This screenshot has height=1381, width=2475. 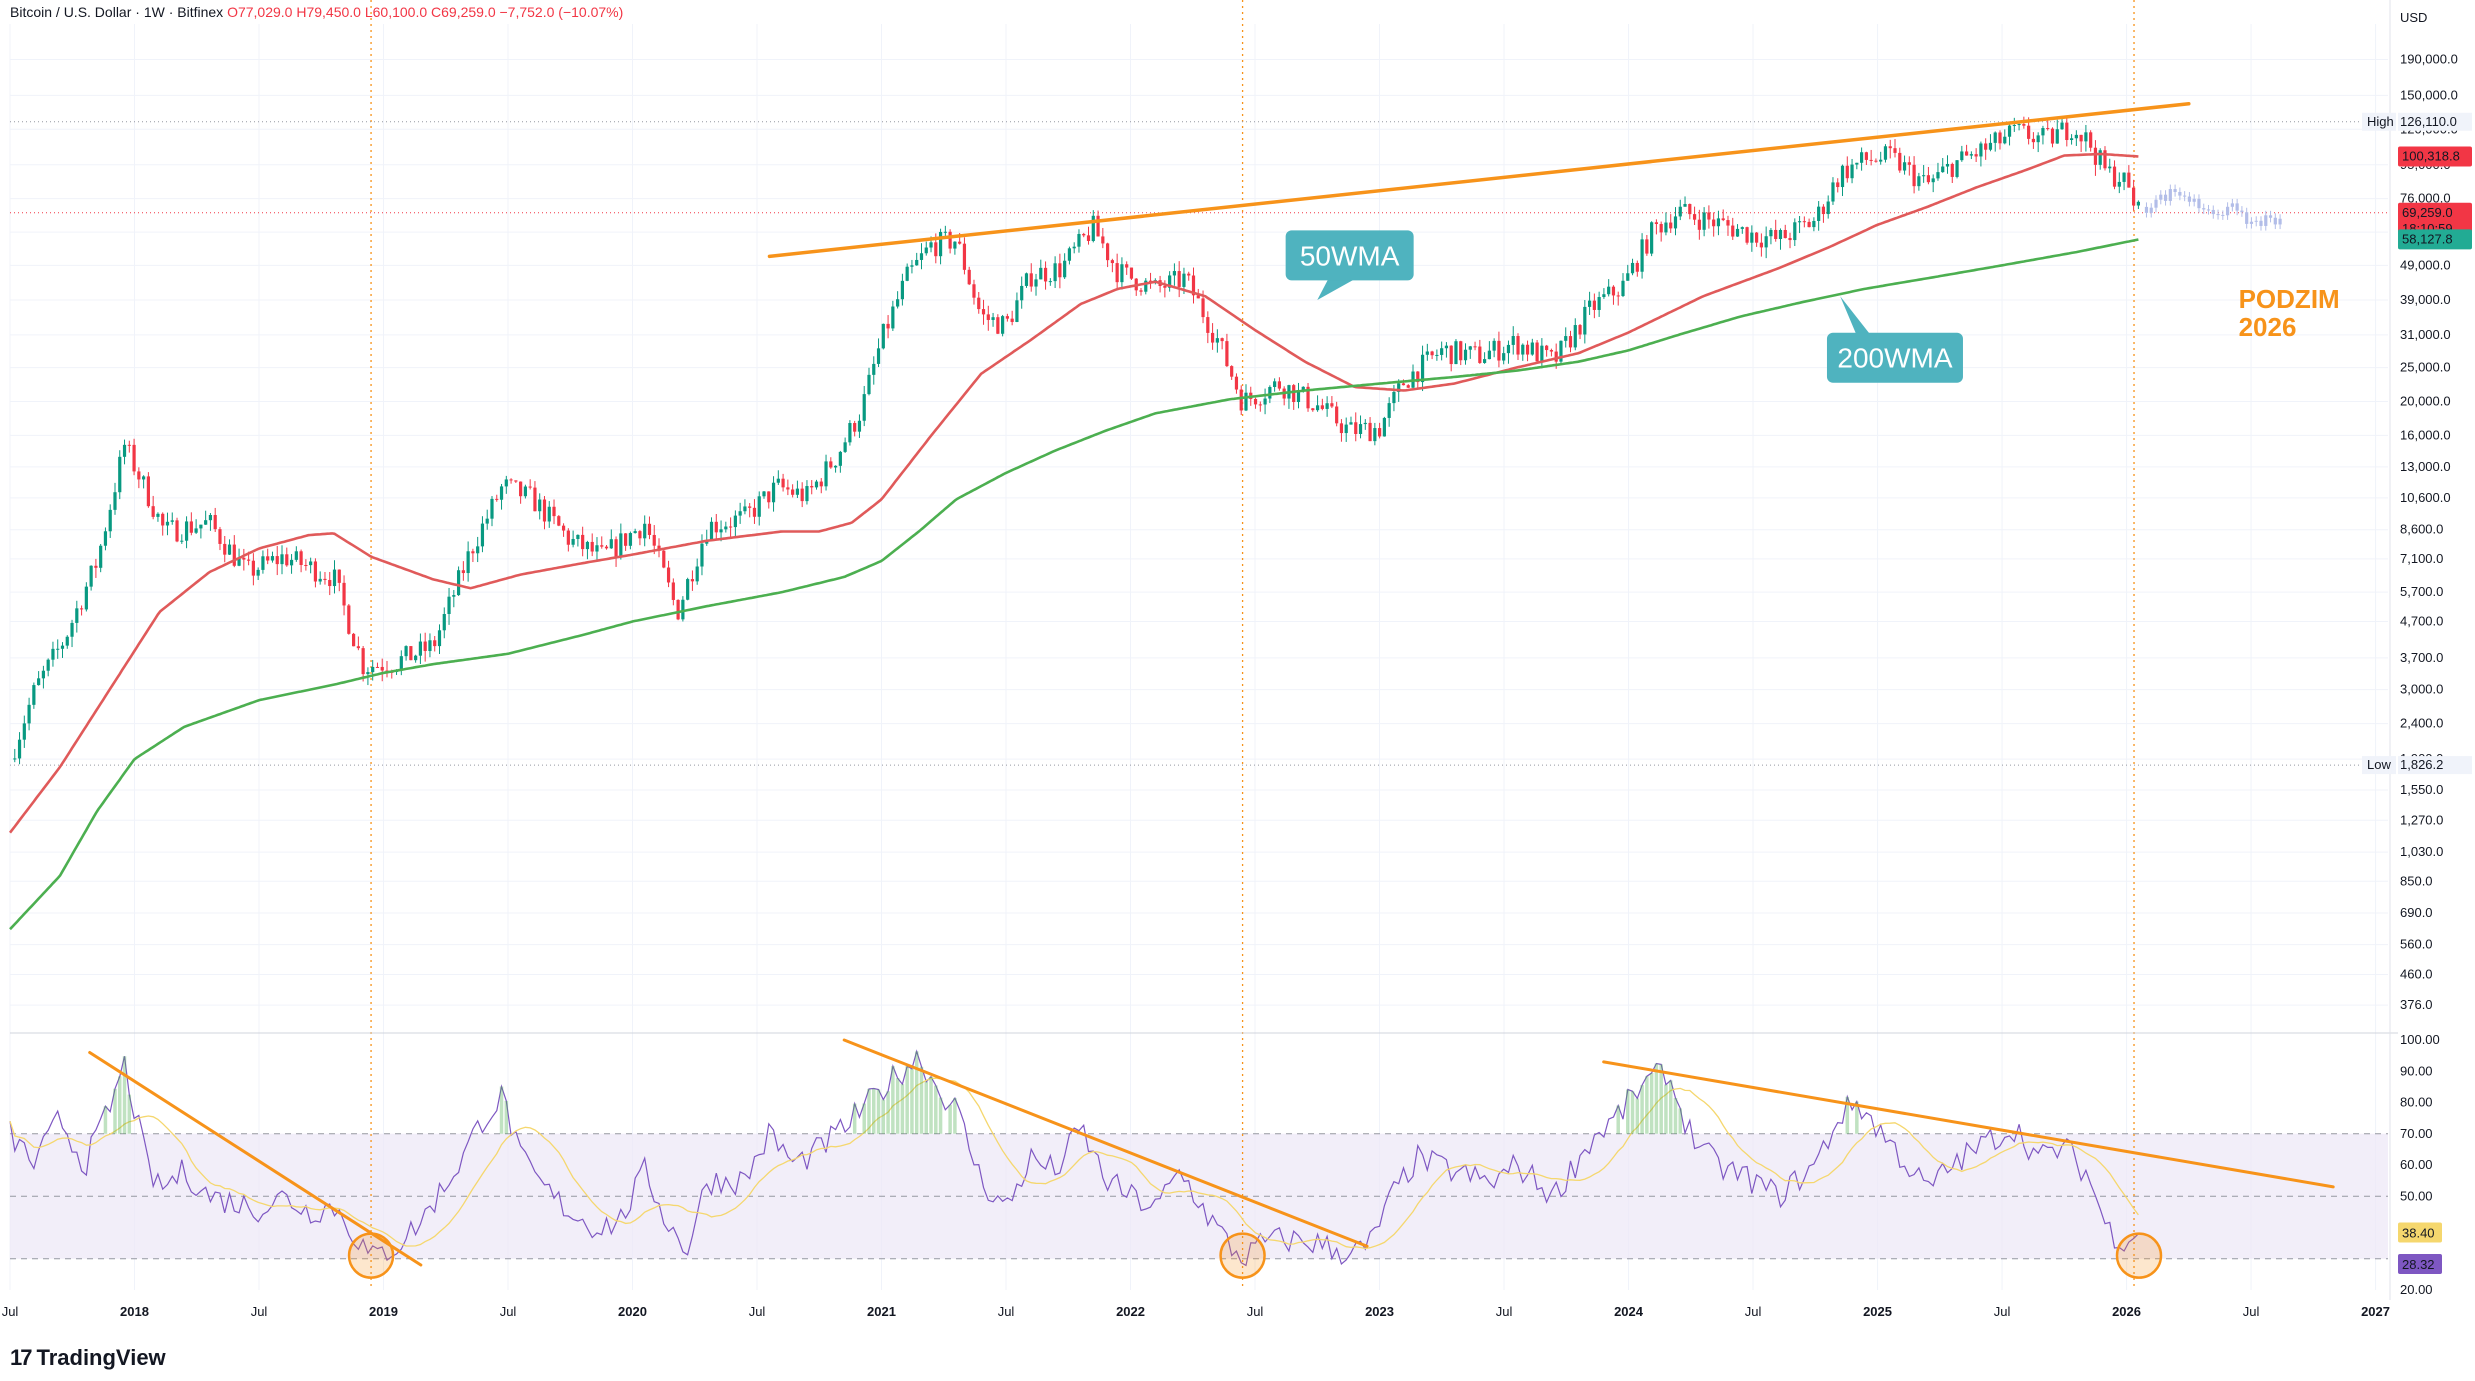 I want to click on price-tick-label: 376.0, so click(x=2416, y=1004).